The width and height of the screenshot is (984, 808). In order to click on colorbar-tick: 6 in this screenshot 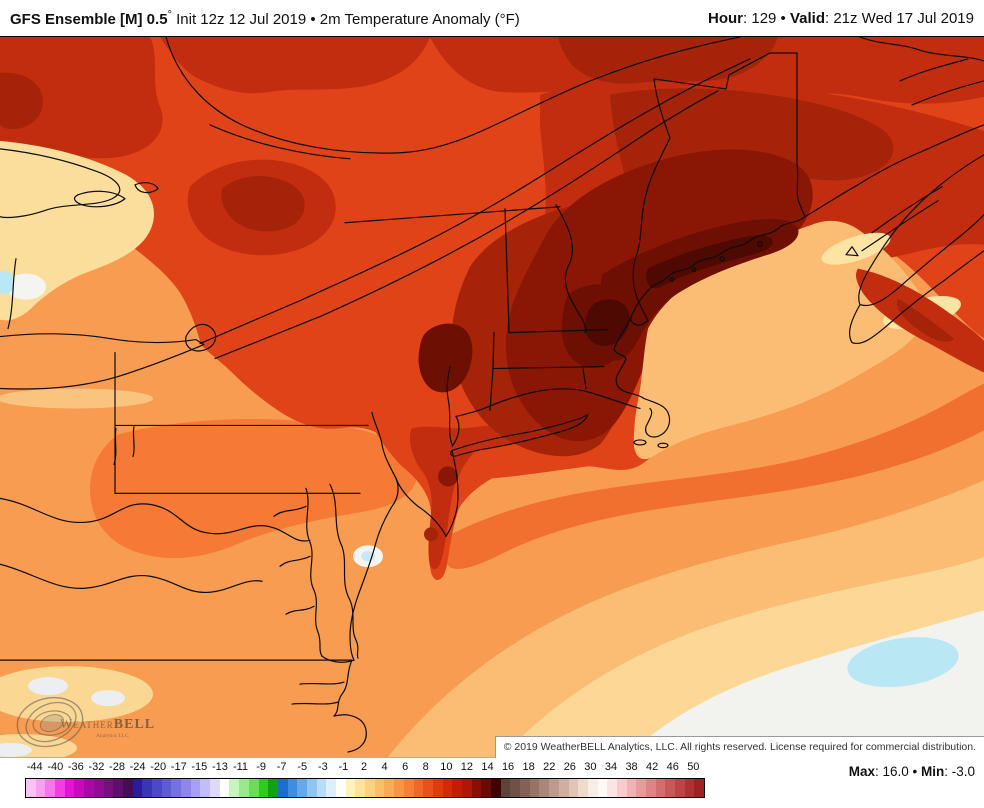, I will do `click(405, 767)`.